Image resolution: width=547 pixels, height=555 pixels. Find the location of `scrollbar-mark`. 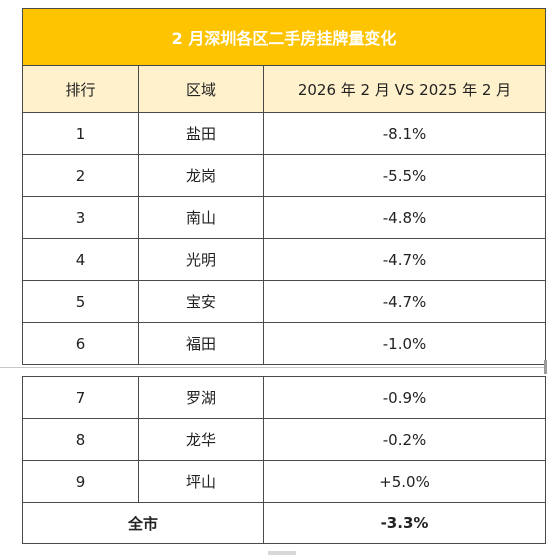

scrollbar-mark is located at coordinates (545, 367).